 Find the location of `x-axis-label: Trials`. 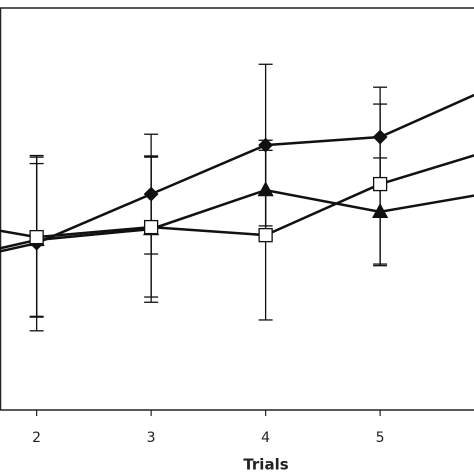

x-axis-label: Trials is located at coordinates (265, 465).